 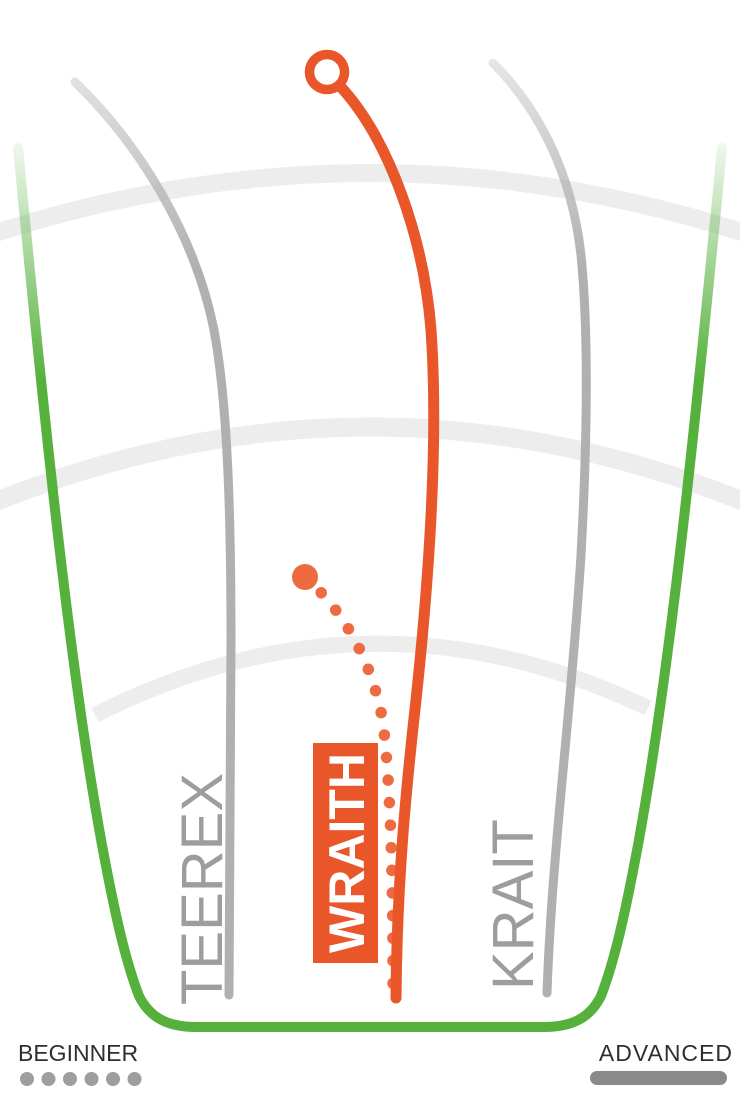 I want to click on distance-arc-middle, so click(x=370, y=464).